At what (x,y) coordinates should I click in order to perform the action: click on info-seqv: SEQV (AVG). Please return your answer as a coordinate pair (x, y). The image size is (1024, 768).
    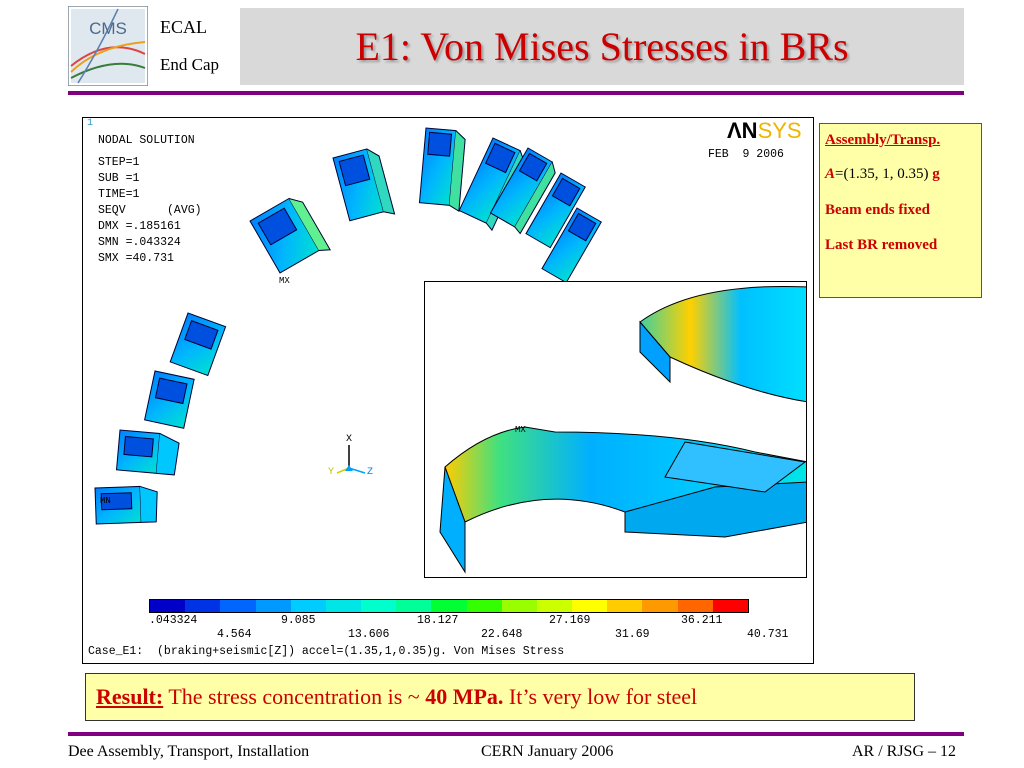
    Looking at the image, I should click on (150, 210).